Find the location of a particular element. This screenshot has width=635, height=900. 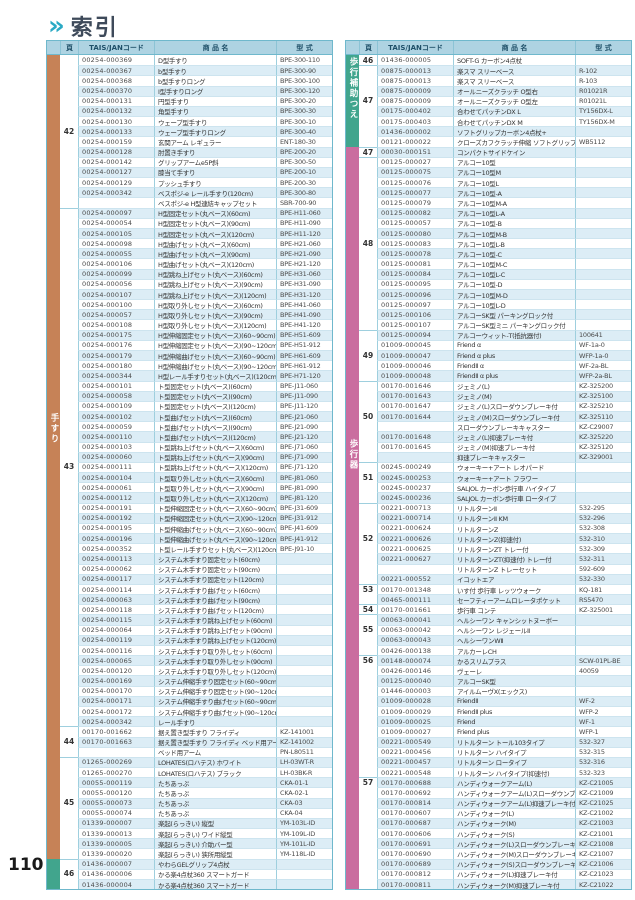

table-row: 00221-000552 イコットエア 532-330 is located at coordinates (488, 578).